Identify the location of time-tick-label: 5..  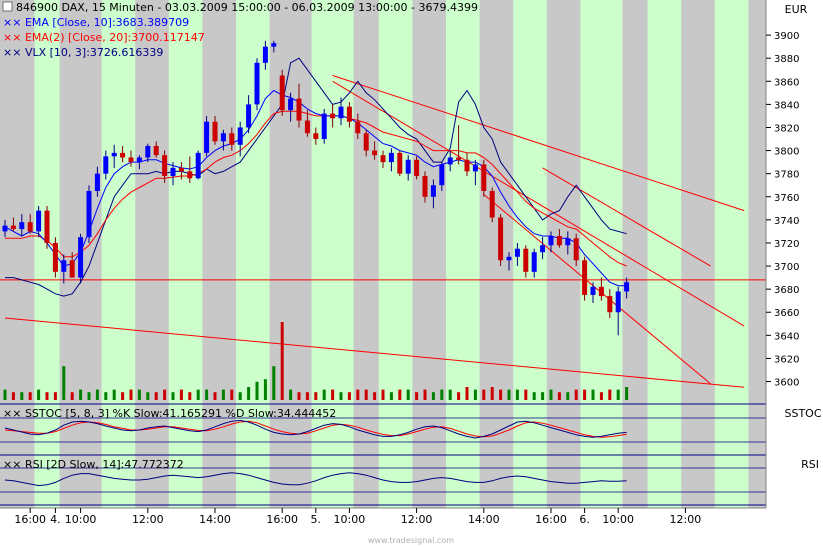
(316, 519).